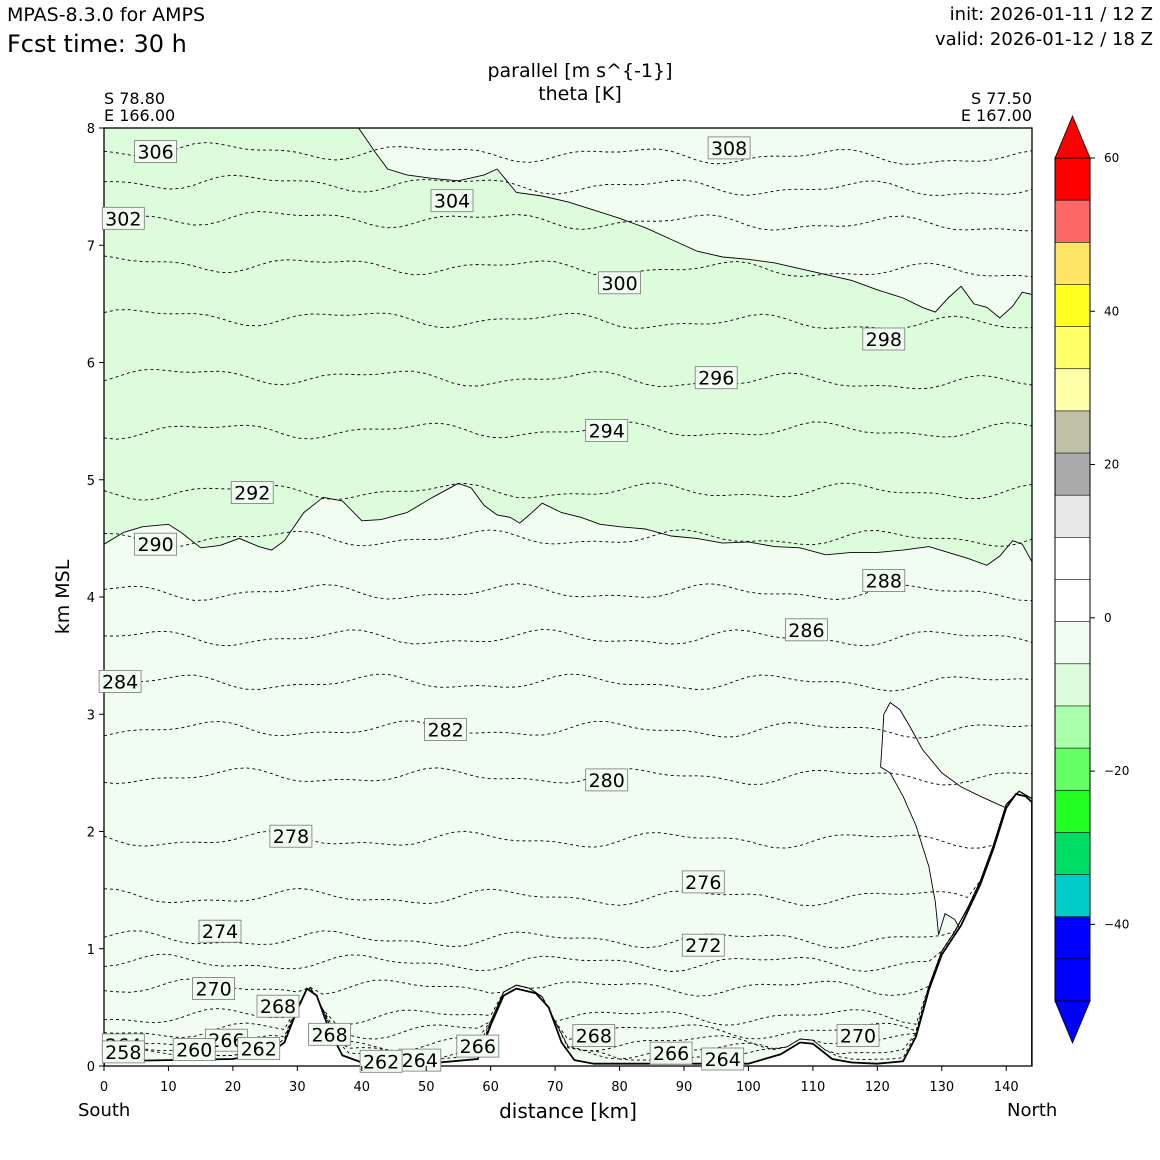  I want to click on theta-label: 272, so click(703, 945).